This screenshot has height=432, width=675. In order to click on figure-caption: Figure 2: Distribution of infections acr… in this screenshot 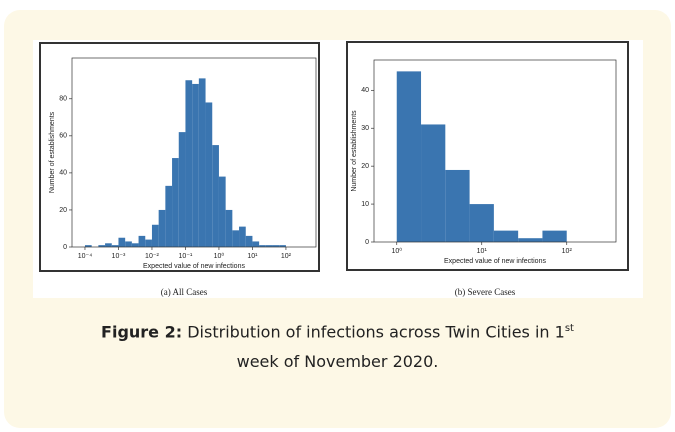, I will do `click(337, 345)`.